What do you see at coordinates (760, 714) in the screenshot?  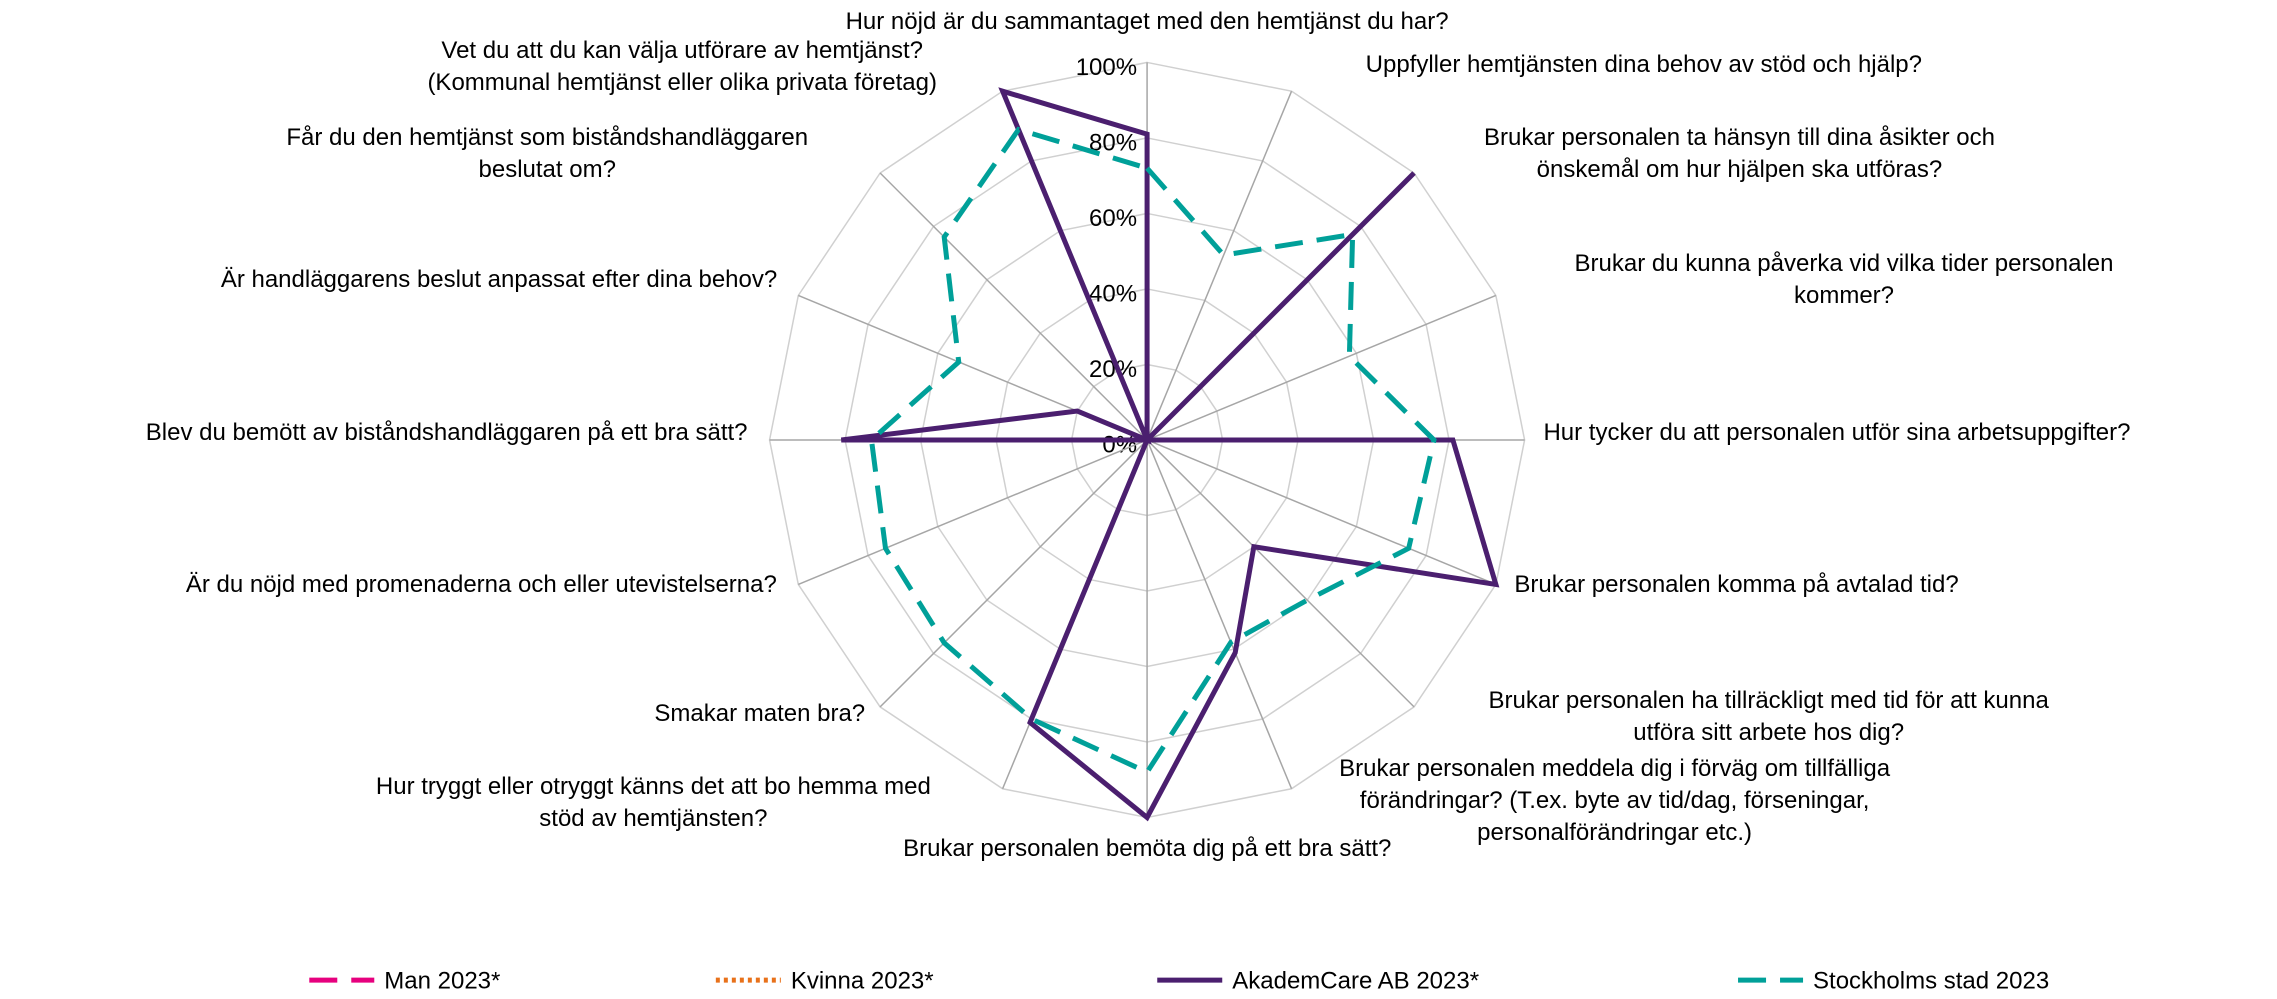 I see `category-label: Smakar maten bra?` at bounding box center [760, 714].